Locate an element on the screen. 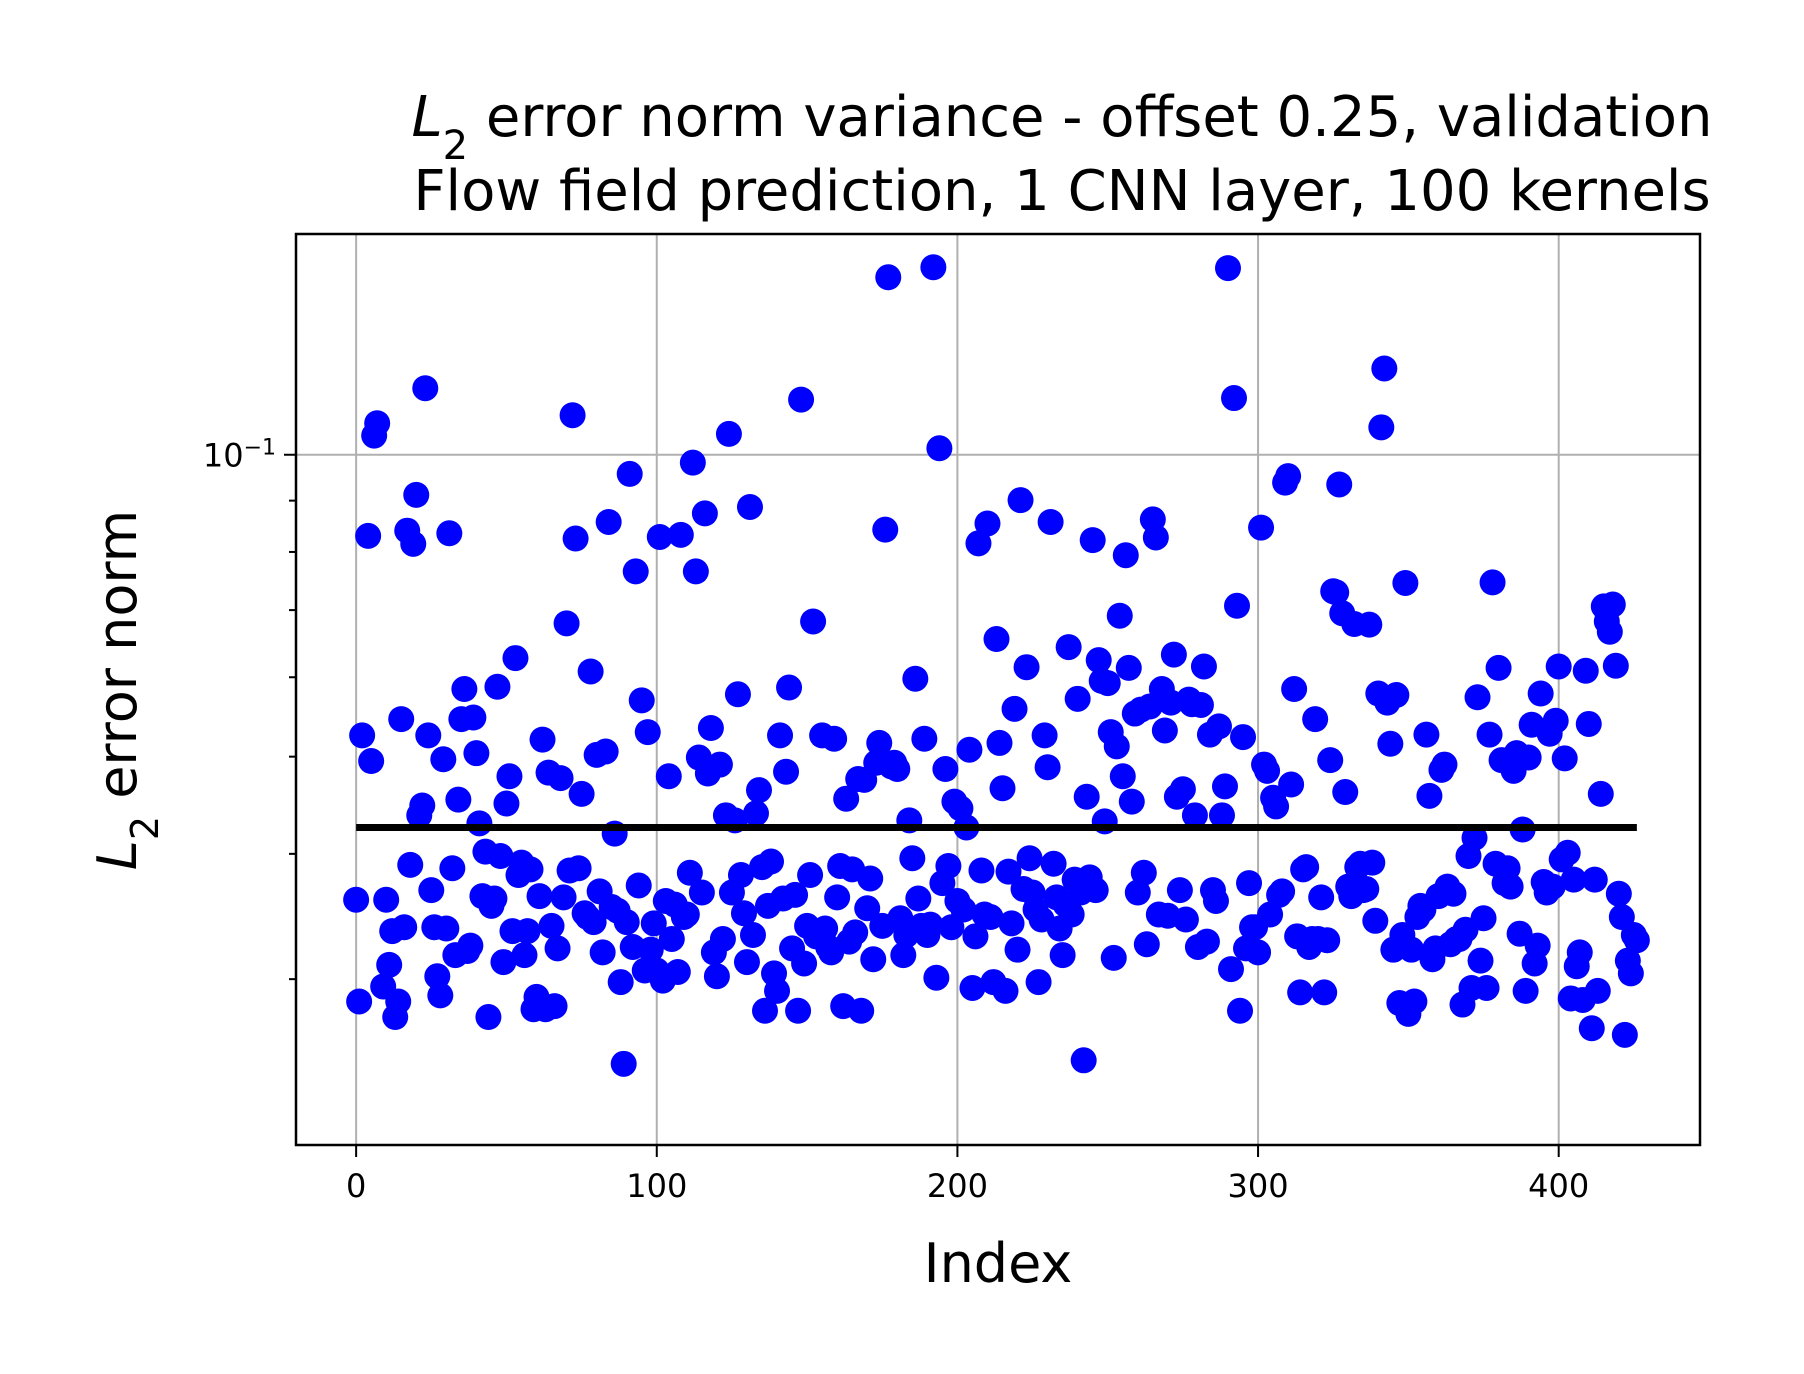  ylabel-l-symbol: L is located at coordinates (117, 855).